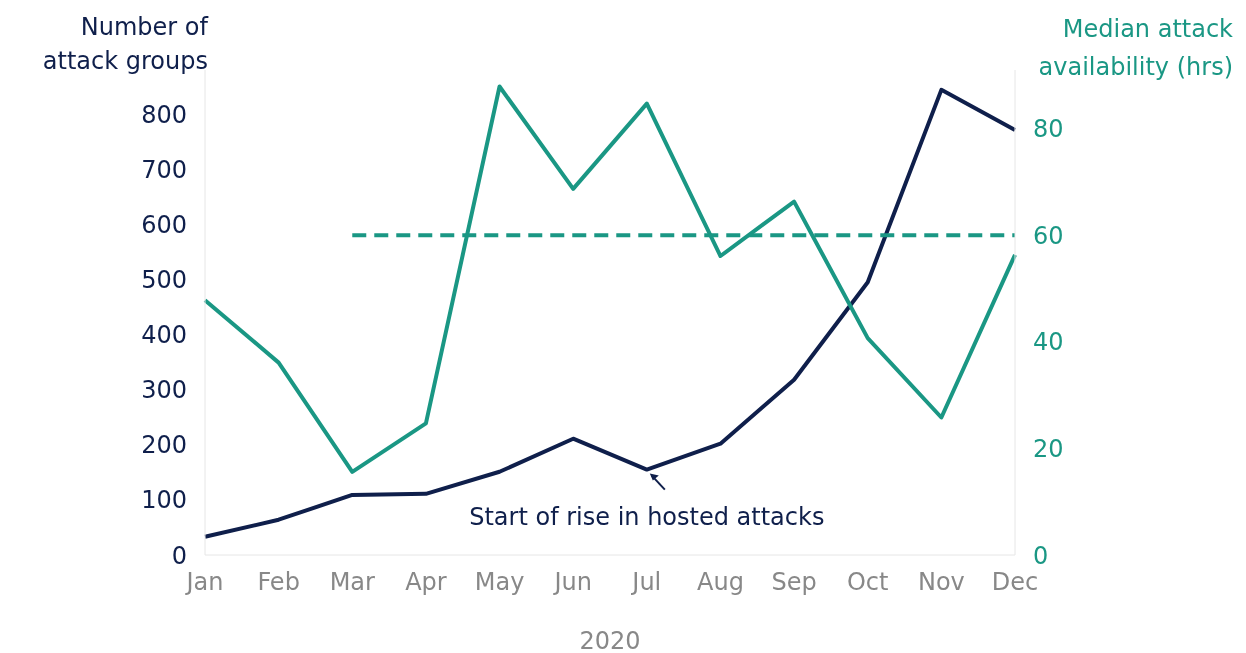 Image resolution: width=1246 pixels, height=653 pixels. Describe the element at coordinates (164, 169) in the screenshot. I see `y-tick-label: 700` at that location.